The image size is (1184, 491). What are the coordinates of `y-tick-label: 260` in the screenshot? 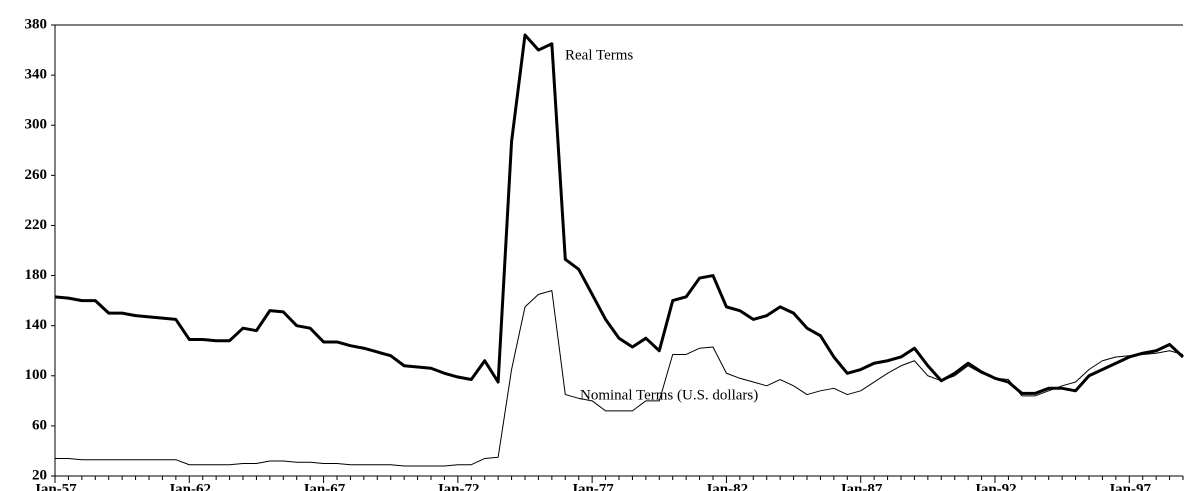 It's located at (36, 175).